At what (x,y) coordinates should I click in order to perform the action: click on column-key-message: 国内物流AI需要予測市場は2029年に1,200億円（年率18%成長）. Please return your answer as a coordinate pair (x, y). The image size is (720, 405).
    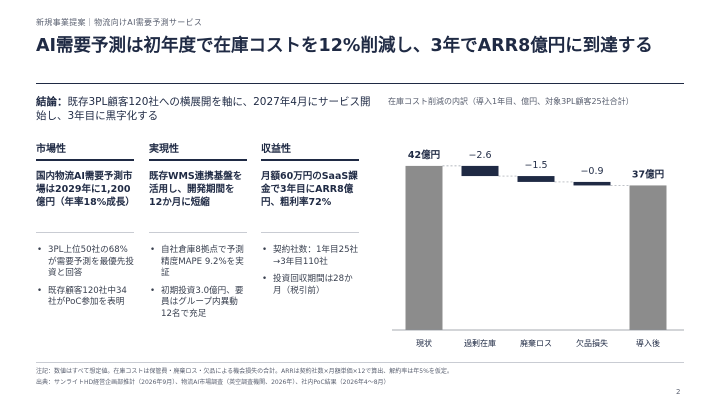
    Looking at the image, I should click on (85, 189).